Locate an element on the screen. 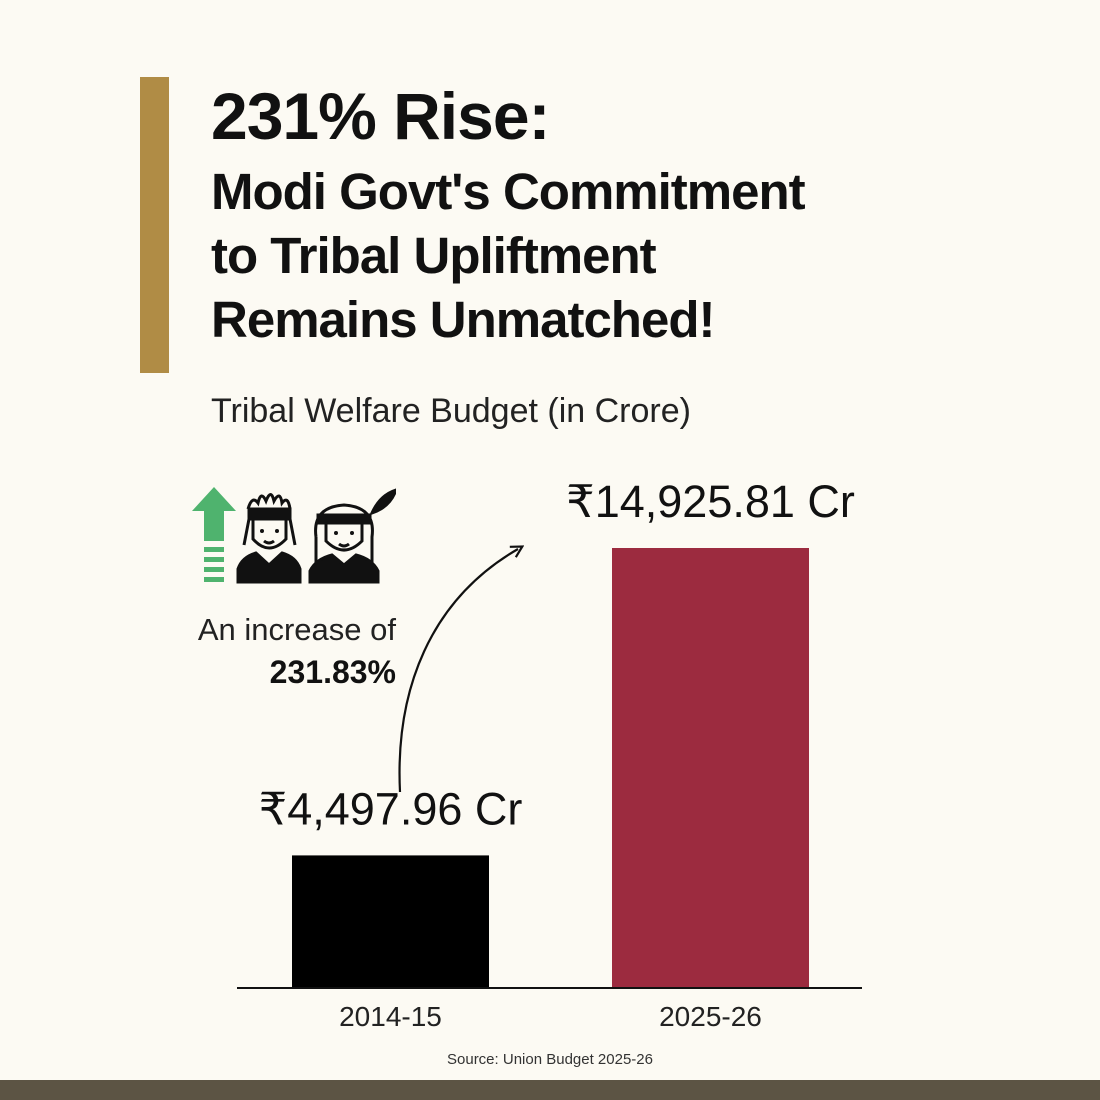 Image resolution: width=1100 pixels, height=1100 pixels. increase-callout: An increase of 231.83% is located at coordinates (297, 652).